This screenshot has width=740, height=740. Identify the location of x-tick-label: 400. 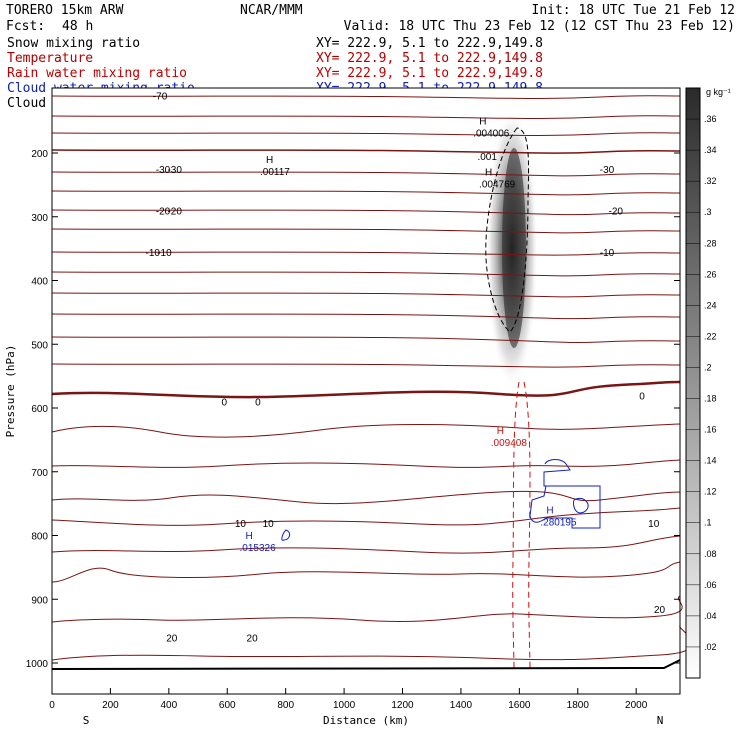
(168, 705).